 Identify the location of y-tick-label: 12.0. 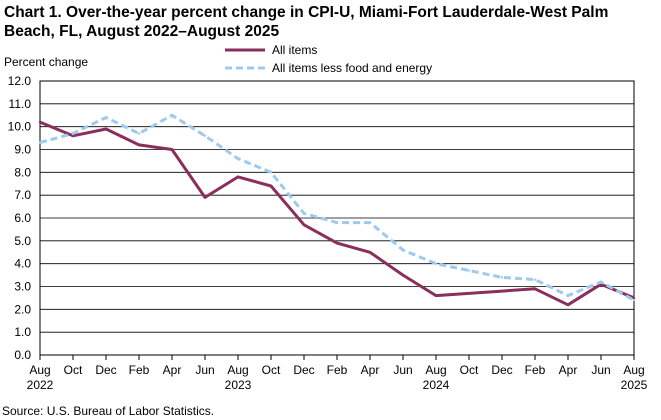
(20, 81).